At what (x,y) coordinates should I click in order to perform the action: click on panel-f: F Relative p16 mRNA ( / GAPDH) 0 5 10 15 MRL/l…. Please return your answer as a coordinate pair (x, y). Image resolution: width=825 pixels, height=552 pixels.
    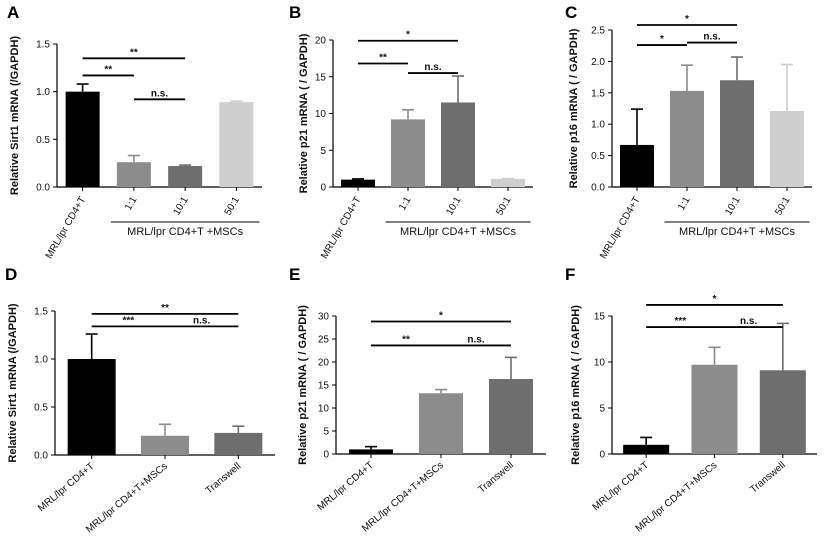
    Looking at the image, I should click on (691, 399).